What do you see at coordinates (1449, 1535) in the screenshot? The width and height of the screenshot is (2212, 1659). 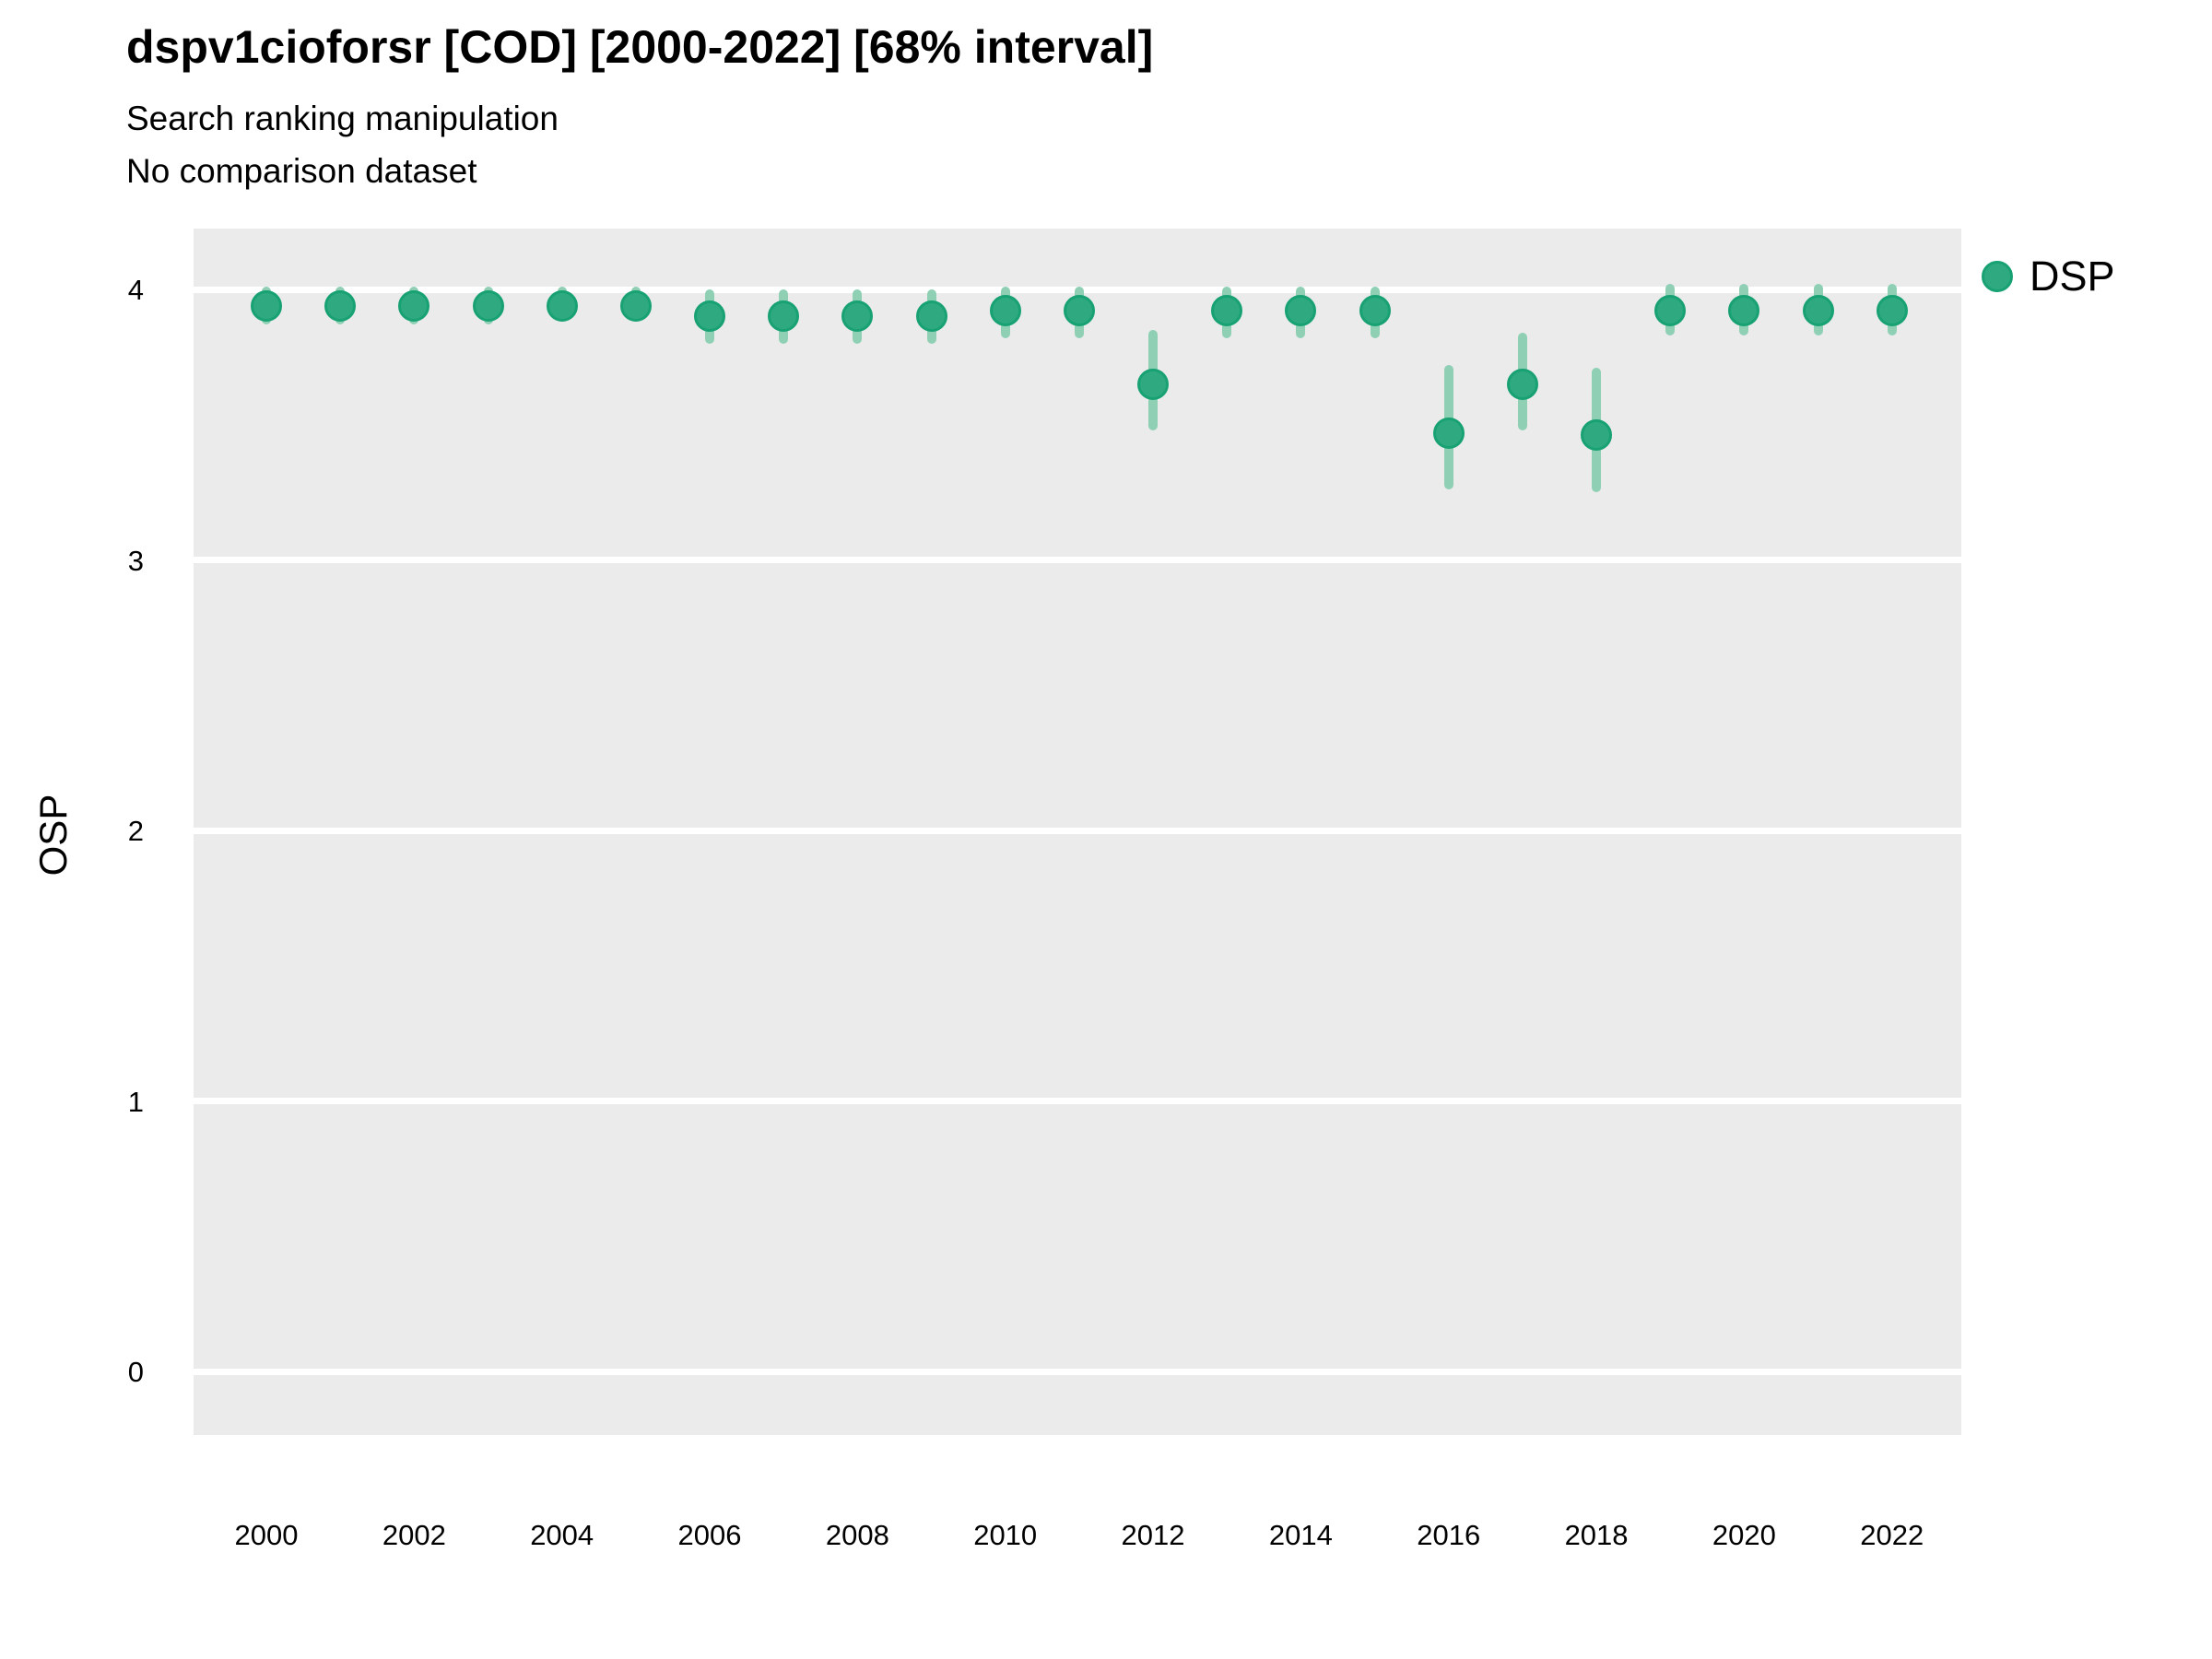 I see `x-tick-label-2016: 2016` at bounding box center [1449, 1535].